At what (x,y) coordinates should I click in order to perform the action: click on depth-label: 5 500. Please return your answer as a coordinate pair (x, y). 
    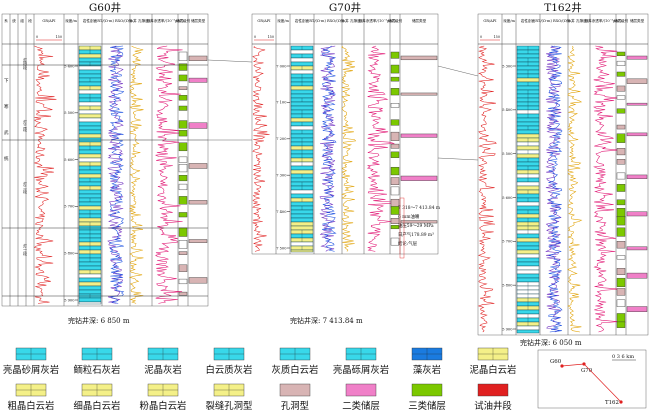
    Looking at the image, I should click on (507, 154).